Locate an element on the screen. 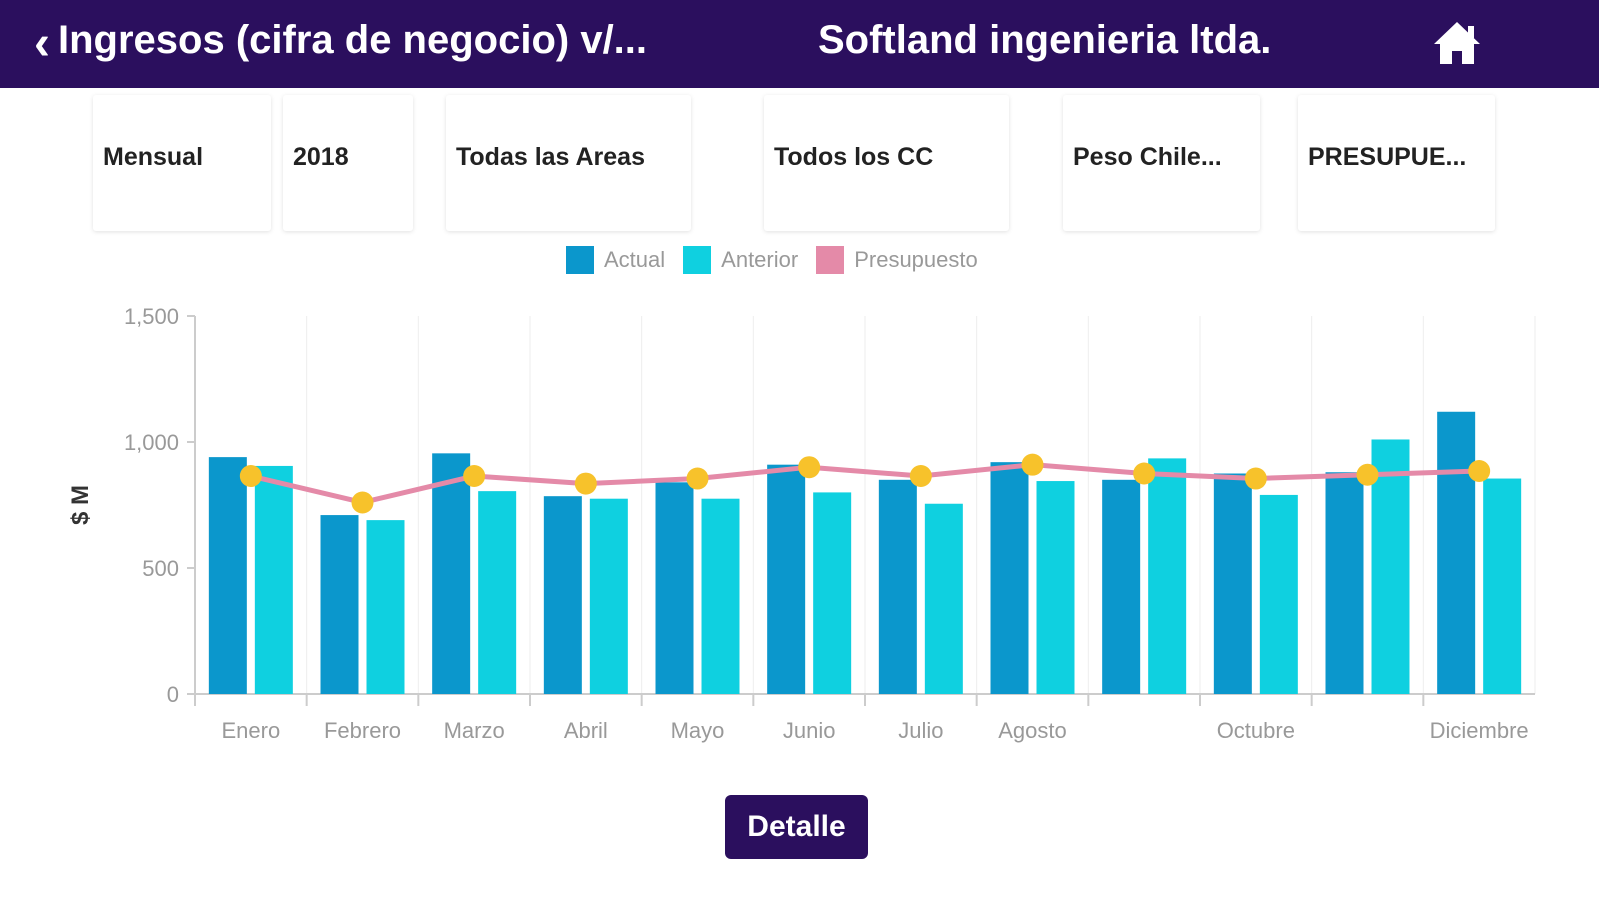  chart-legend: Actual Anterior Presupuesto is located at coordinates (775, 260).